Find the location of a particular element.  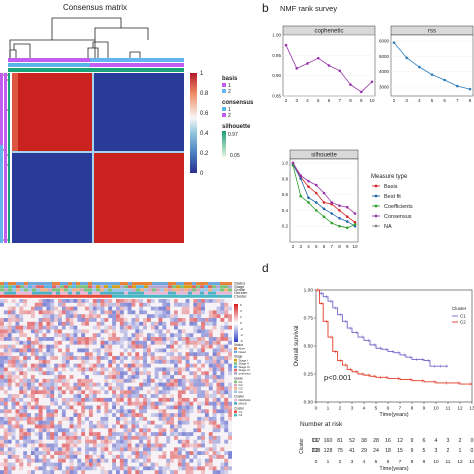

x-tick-label: 4 is located at coordinates (307, 100).